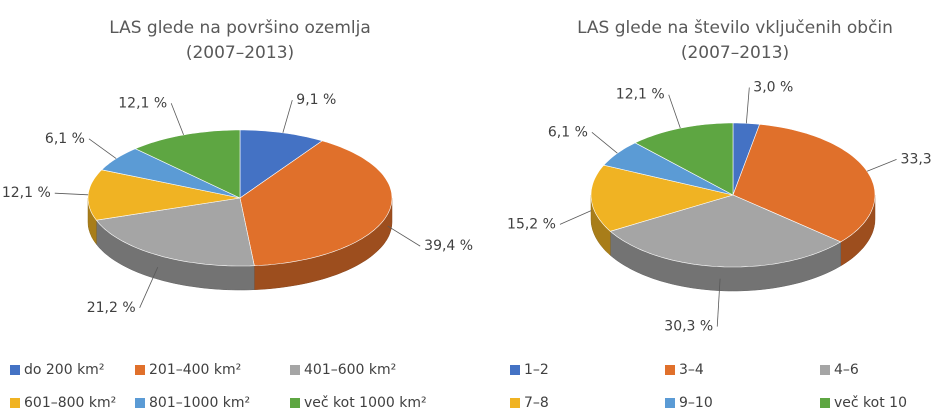 The height and width of the screenshot is (414, 934). Describe the element at coordinates (531, 224) in the screenshot. I see `data-label: 15,2 %` at that location.